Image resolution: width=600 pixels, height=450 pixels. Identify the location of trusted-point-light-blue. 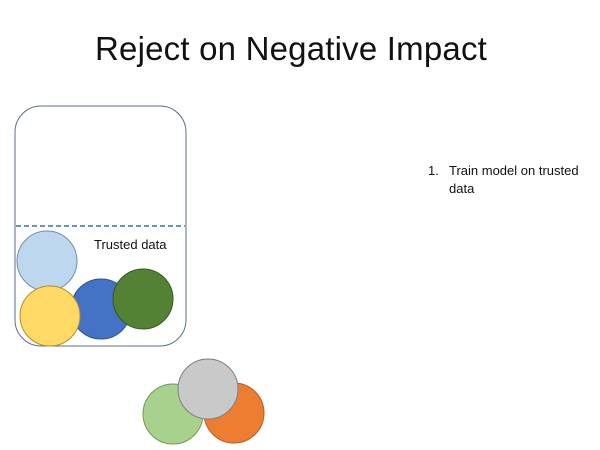
(47, 261).